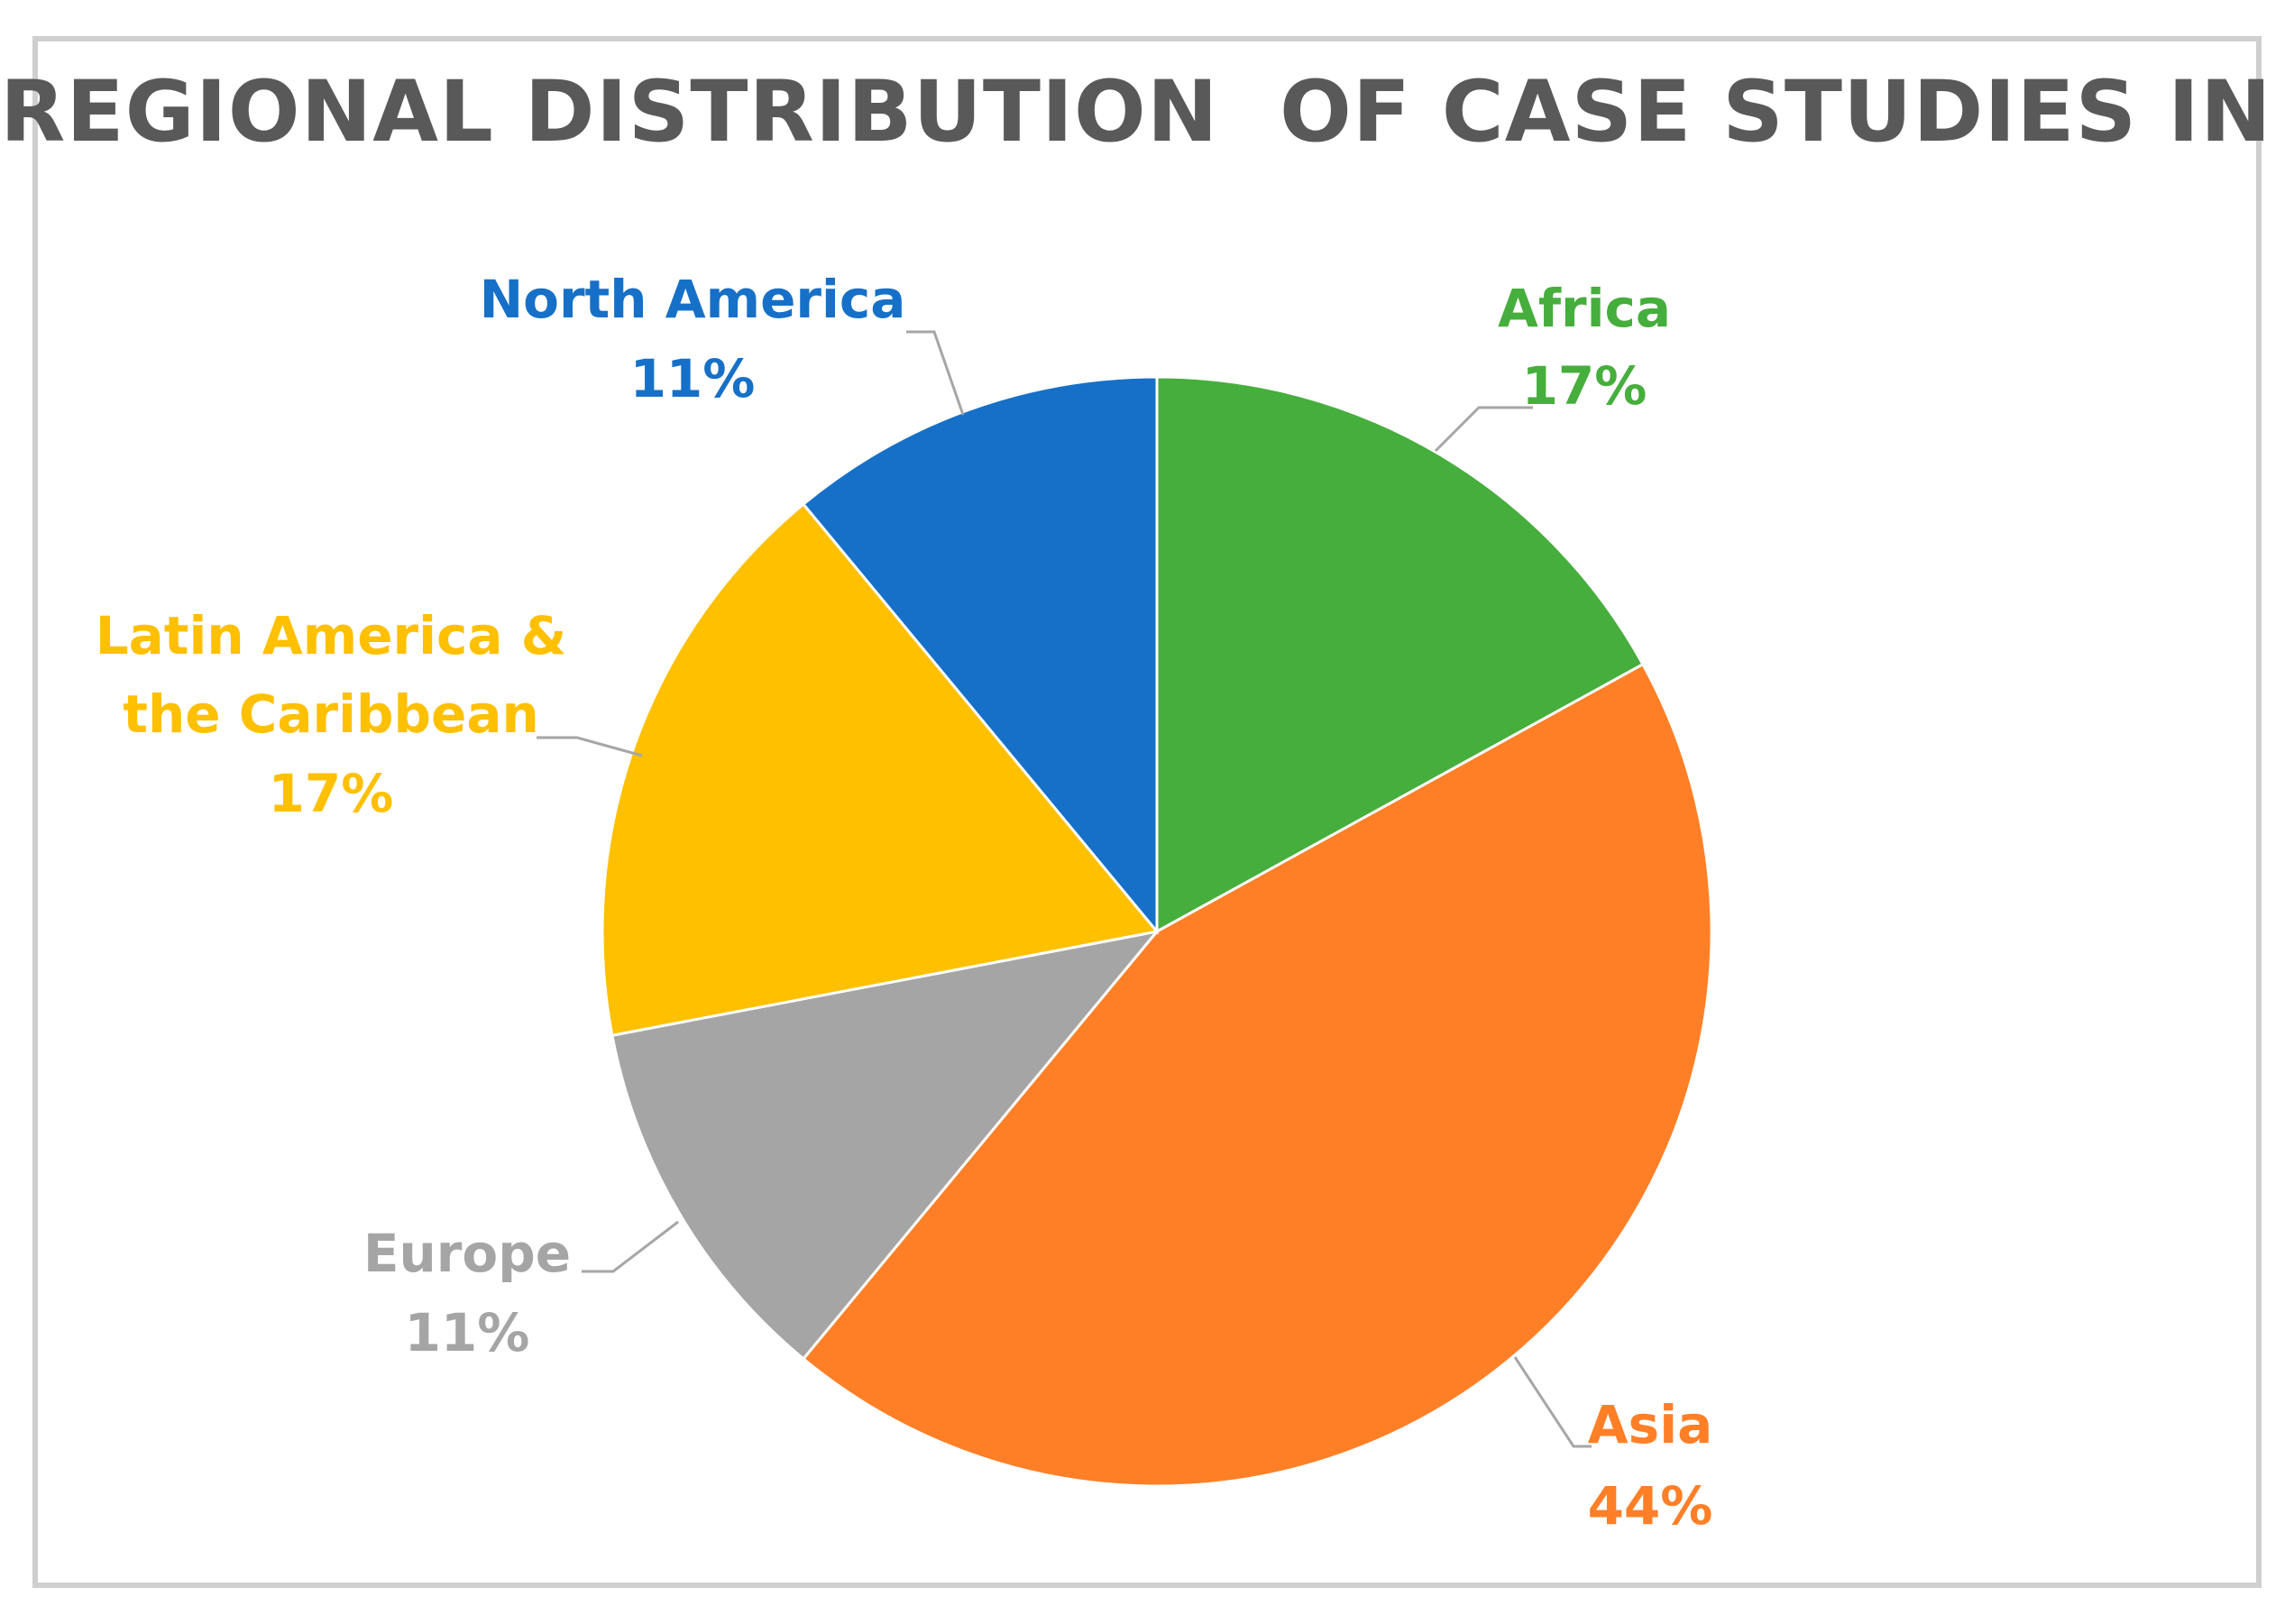 The image size is (2294, 1624). I want to click on pie-slice-africa, so click(1400, 655).